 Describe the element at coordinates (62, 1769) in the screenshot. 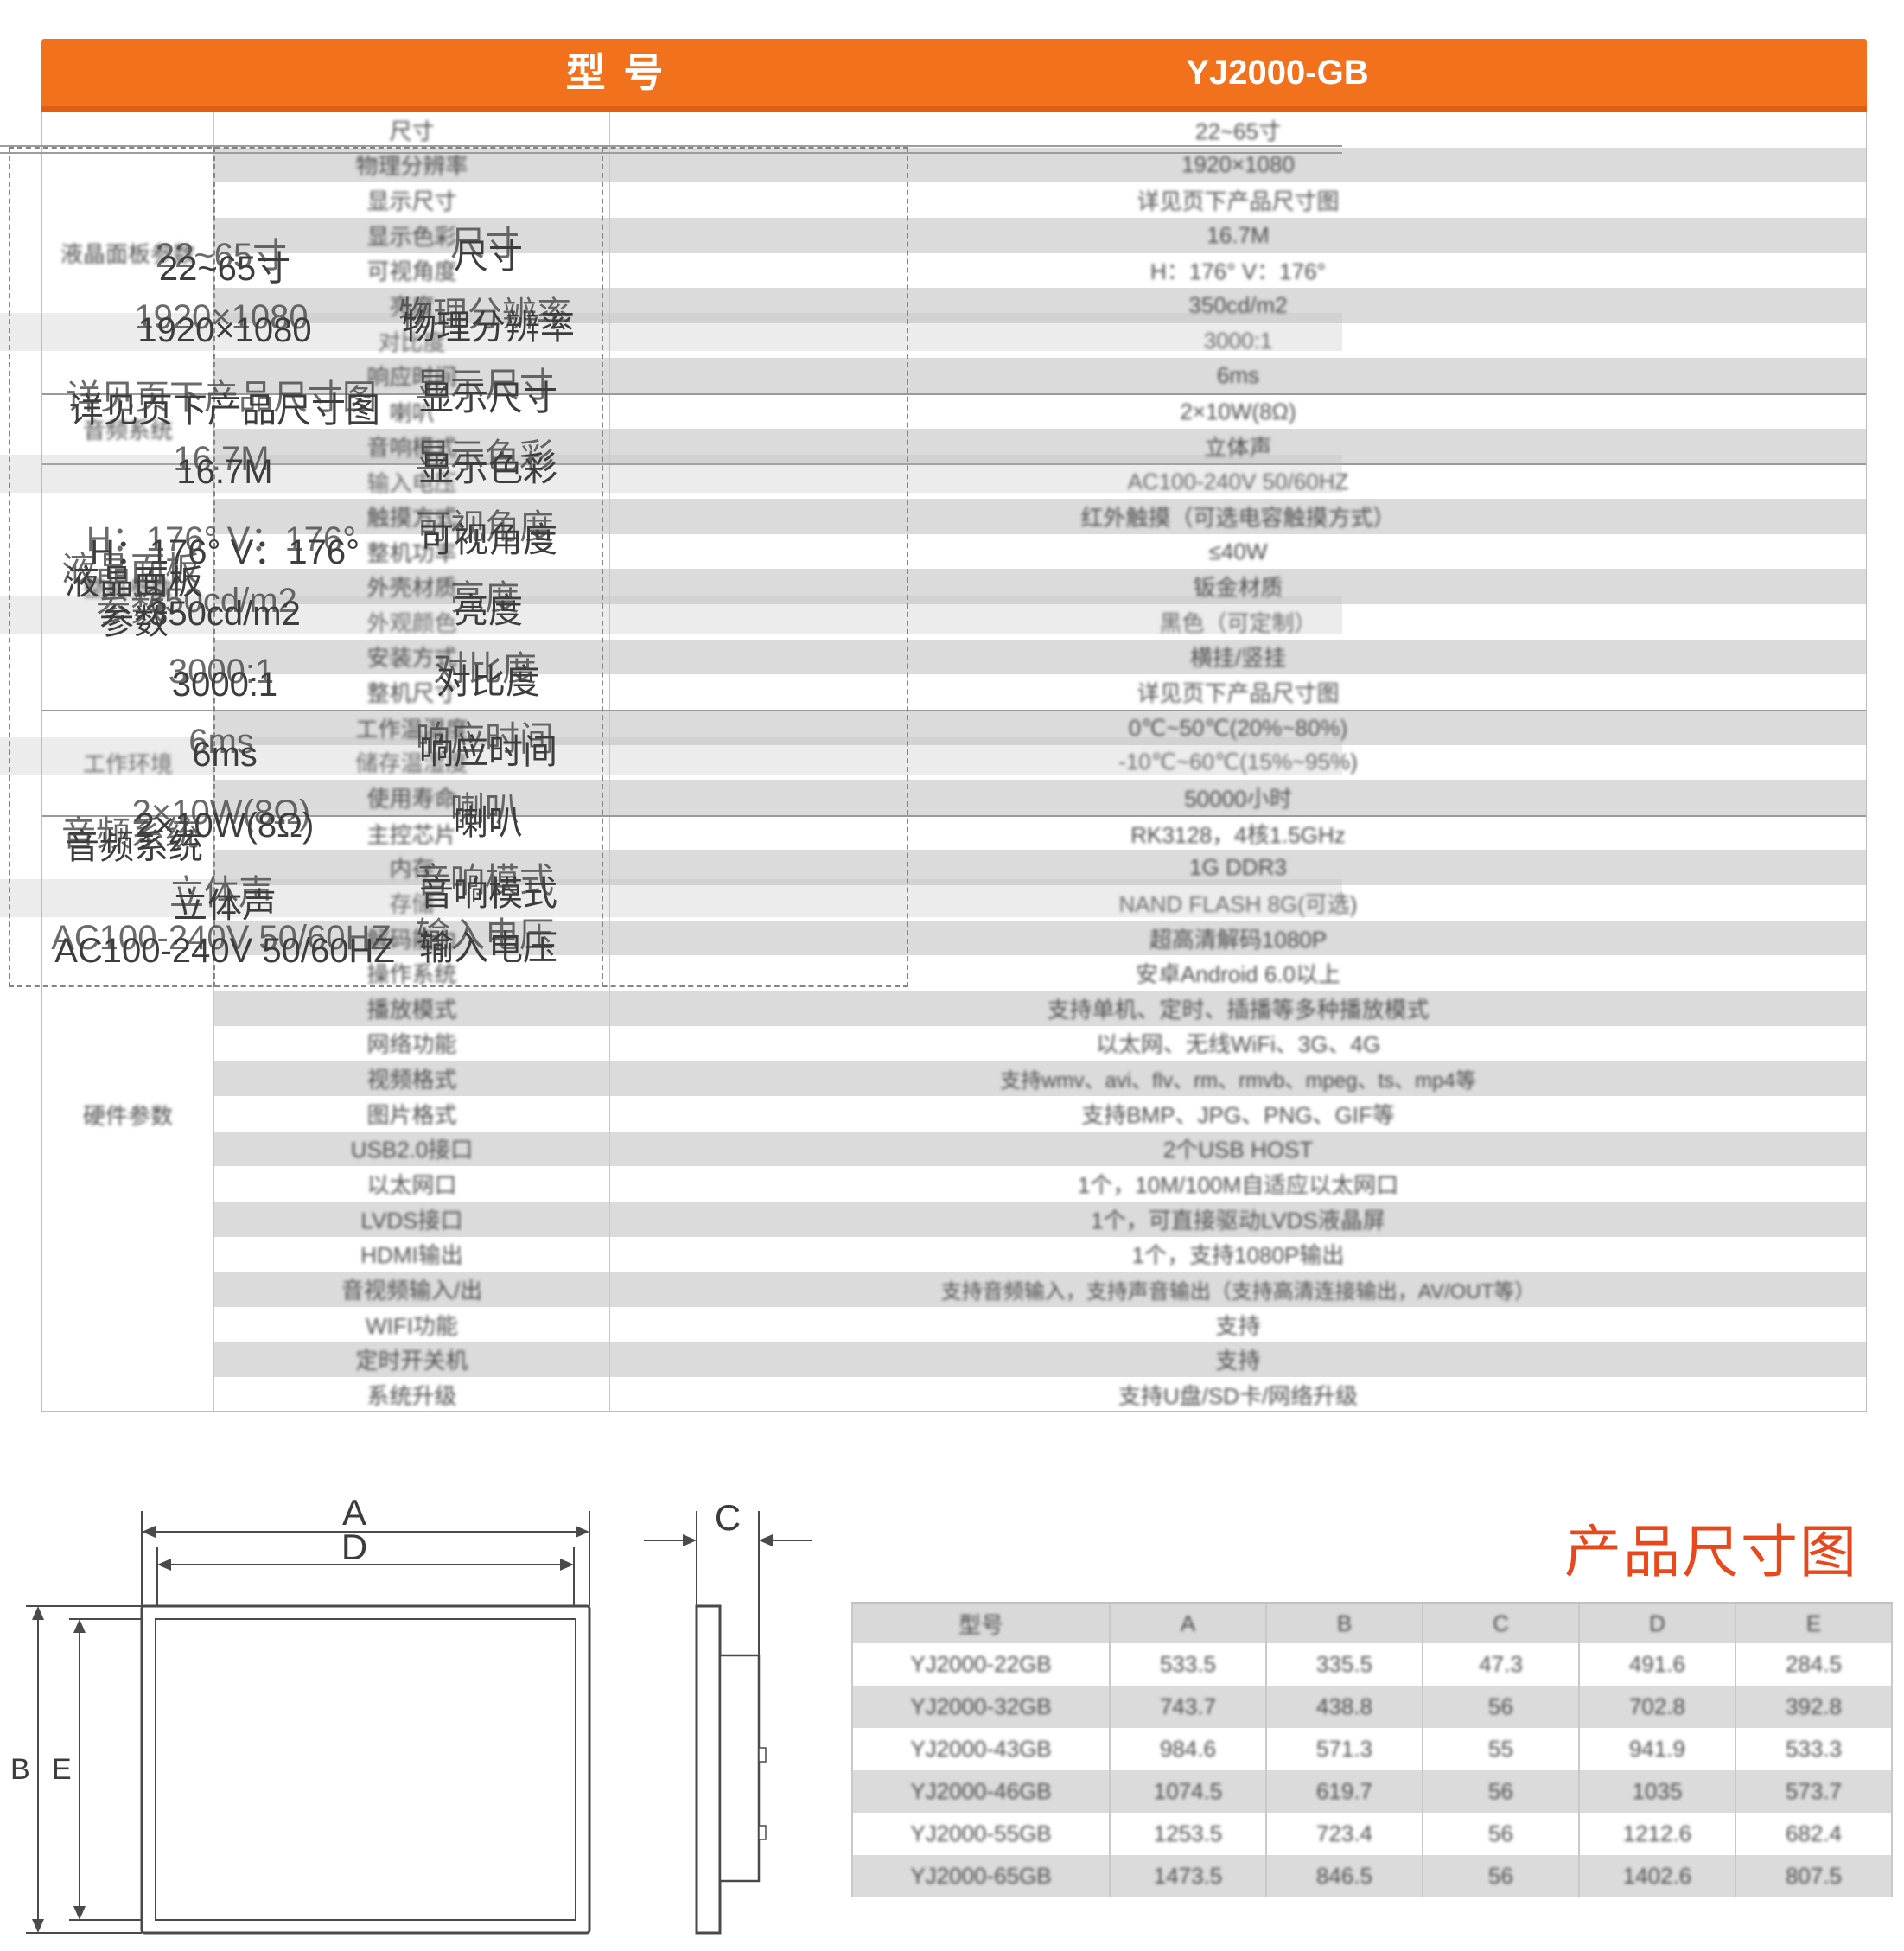

I see `dim-label-e: E` at that location.